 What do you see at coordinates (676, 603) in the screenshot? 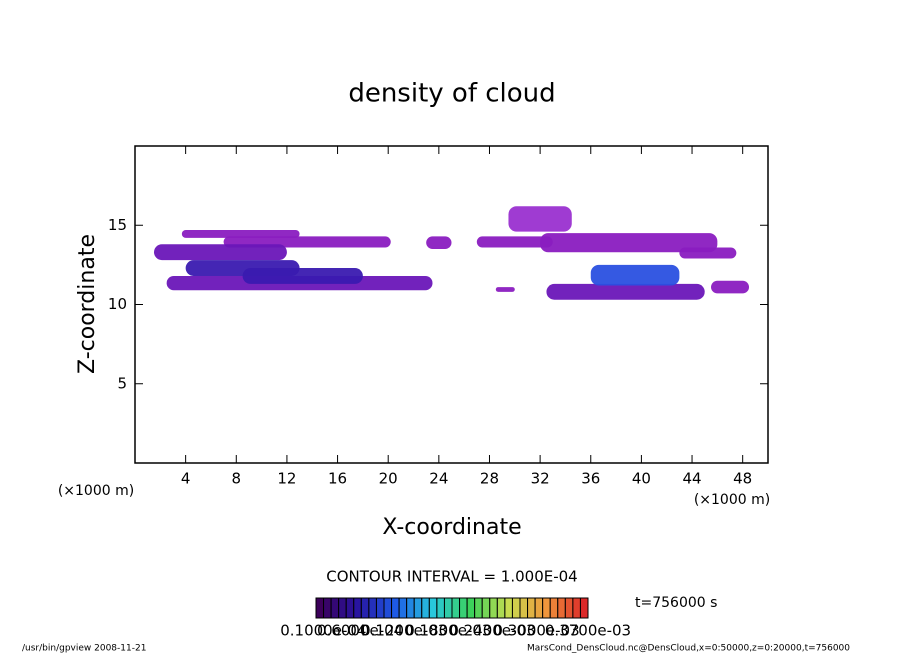
I see `time-label: t=756000 s` at bounding box center [676, 603].